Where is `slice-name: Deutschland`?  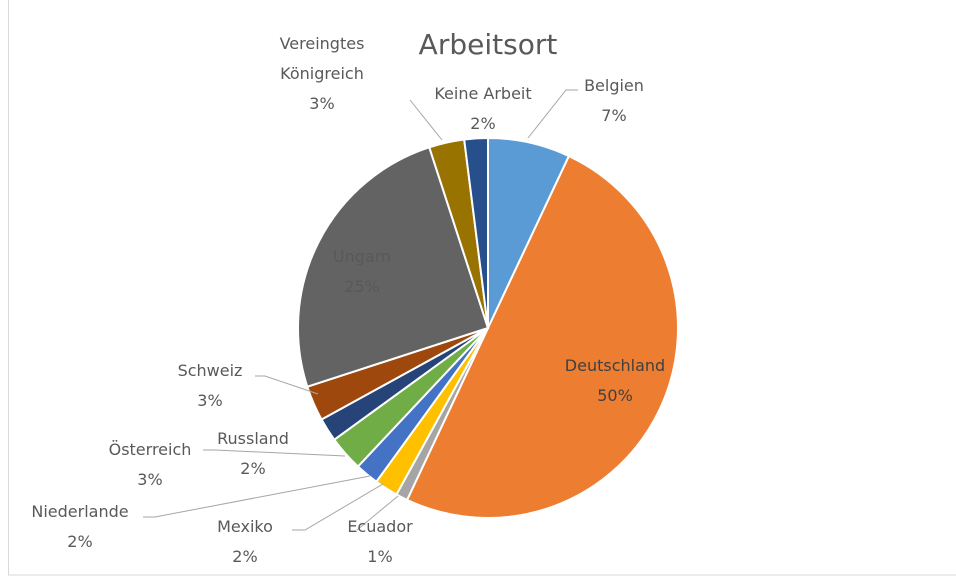 slice-name: Deutschland is located at coordinates (615, 365).